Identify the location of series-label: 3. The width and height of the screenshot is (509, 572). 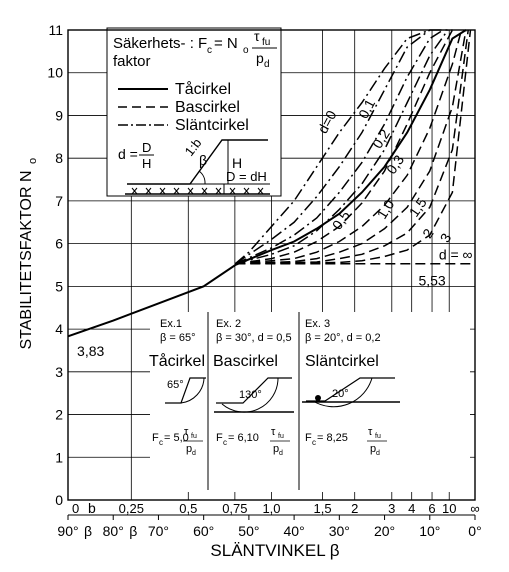
(446, 237).